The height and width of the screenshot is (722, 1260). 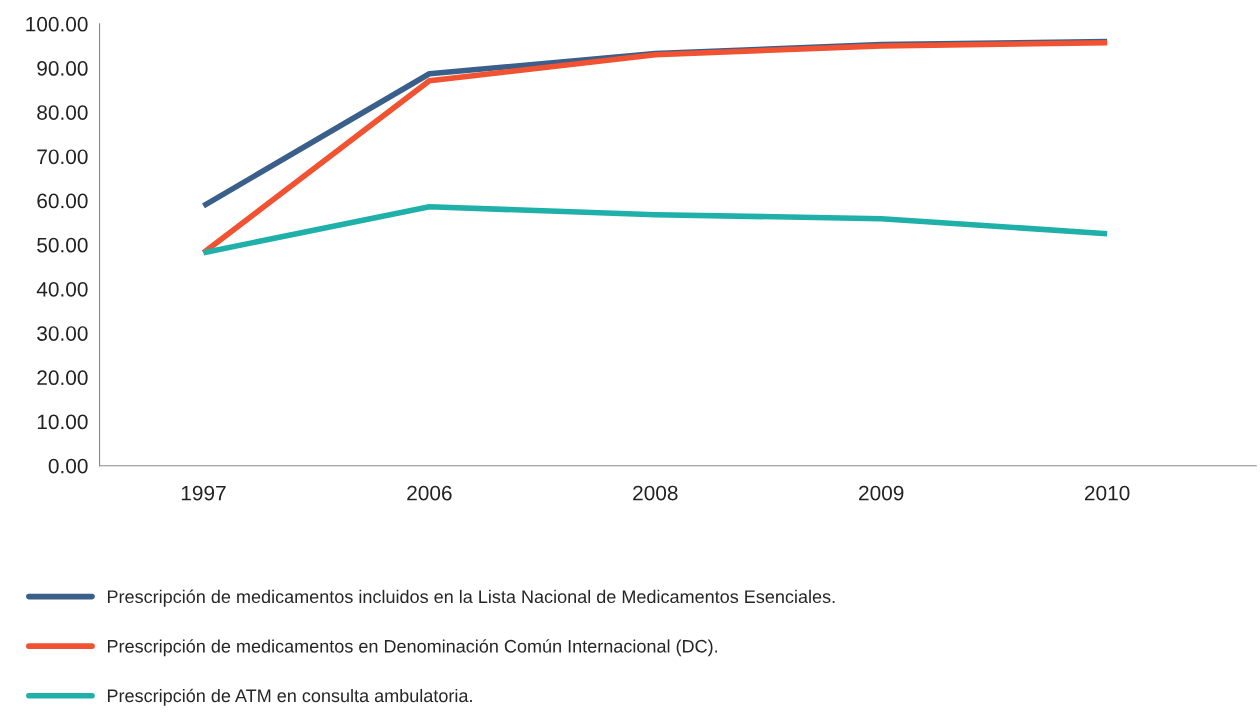 I want to click on y-tick-label: 80.00, so click(x=62, y=112).